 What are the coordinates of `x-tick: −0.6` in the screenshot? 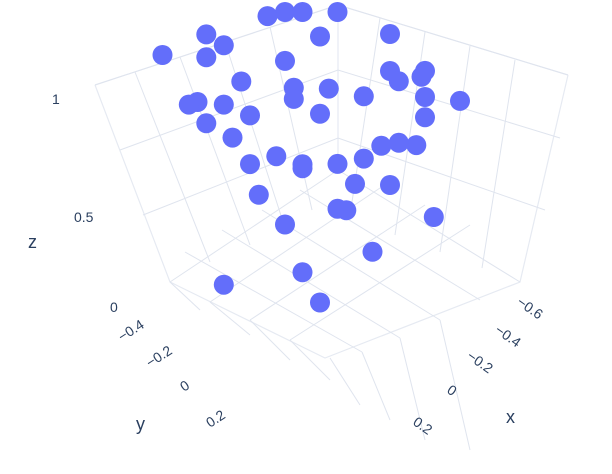 It's located at (530, 307).